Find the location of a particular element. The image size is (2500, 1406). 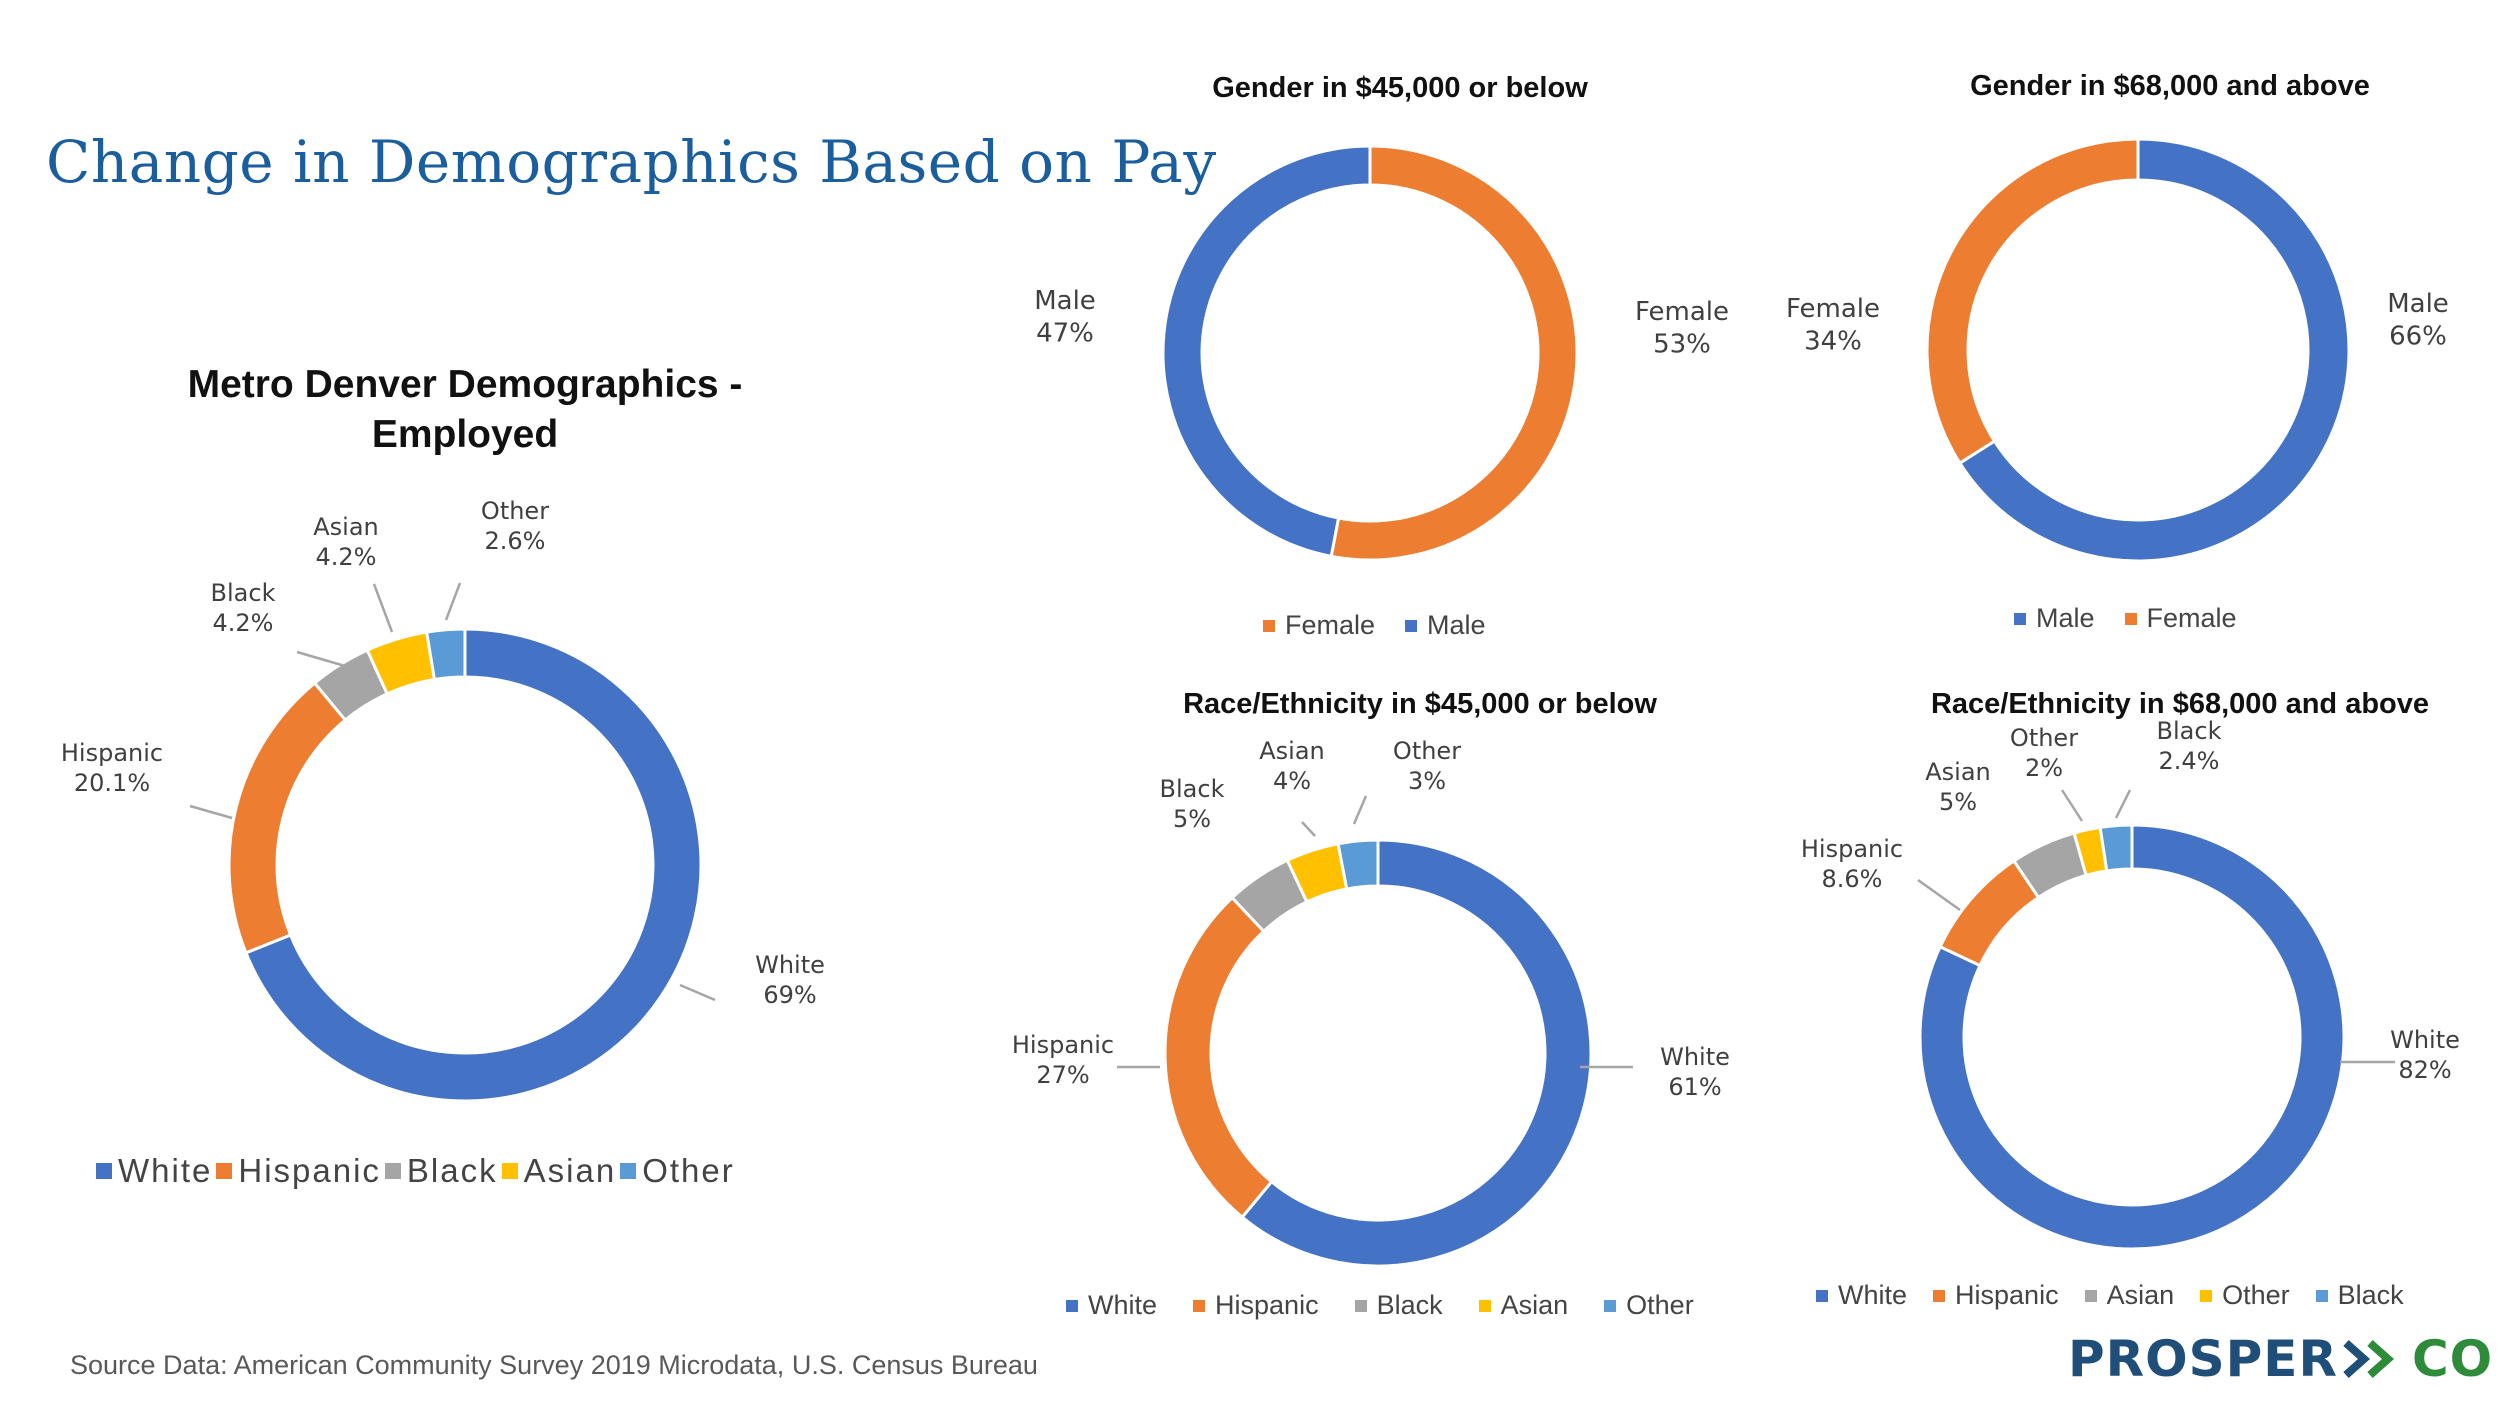

legend-label: Male is located at coordinates (2065, 618).